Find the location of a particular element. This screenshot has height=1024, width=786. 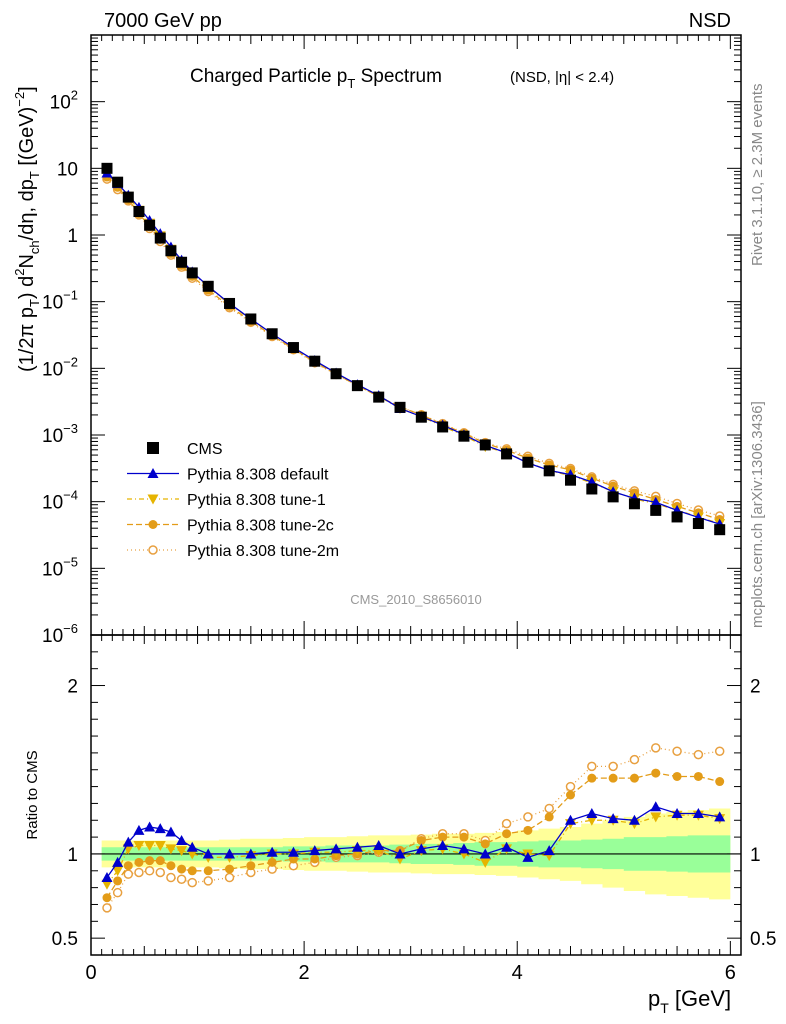

legend-item-pythia-8-308-default: Pythia 8.308 default is located at coordinates (228, 475).